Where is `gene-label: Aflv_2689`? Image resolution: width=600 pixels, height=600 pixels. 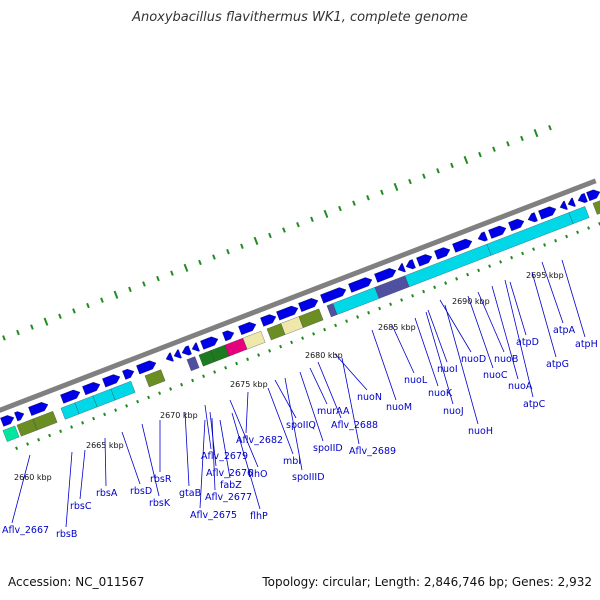
gene-label: Aflv_2689 is located at coordinates (372, 451).